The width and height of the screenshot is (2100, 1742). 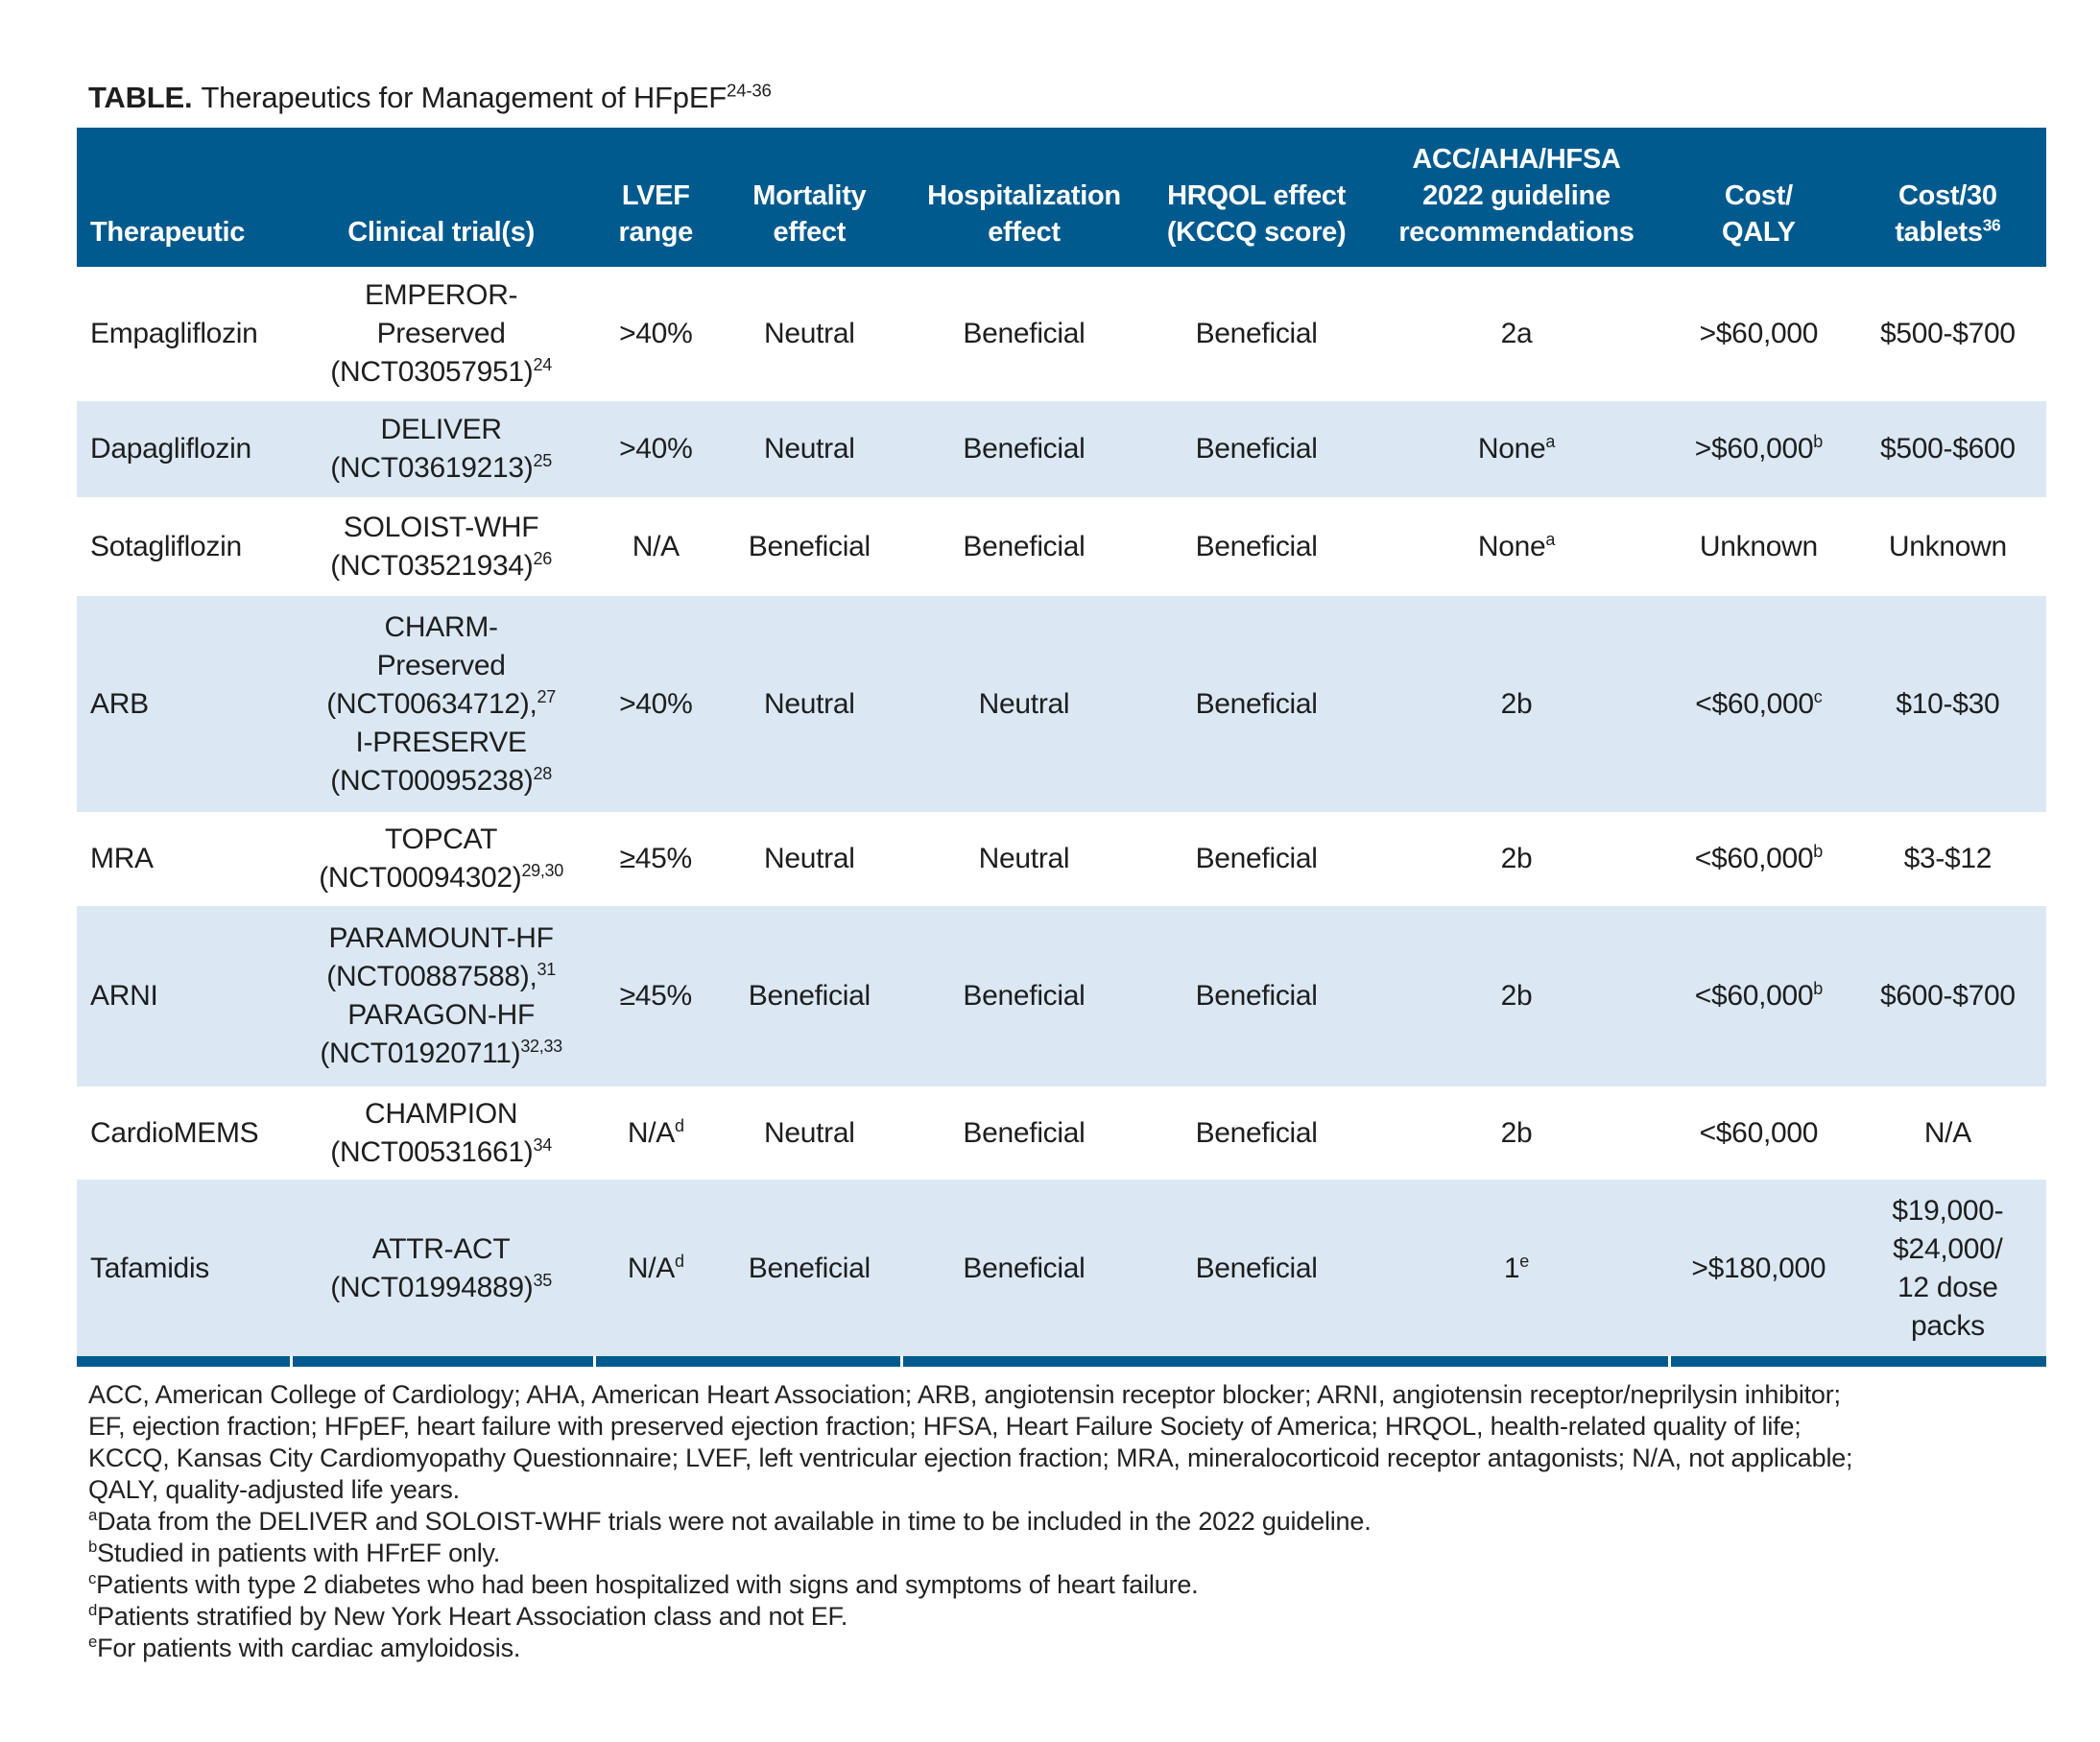 I want to click on table-cell-cost_30: N/A, so click(x=1947, y=1133).